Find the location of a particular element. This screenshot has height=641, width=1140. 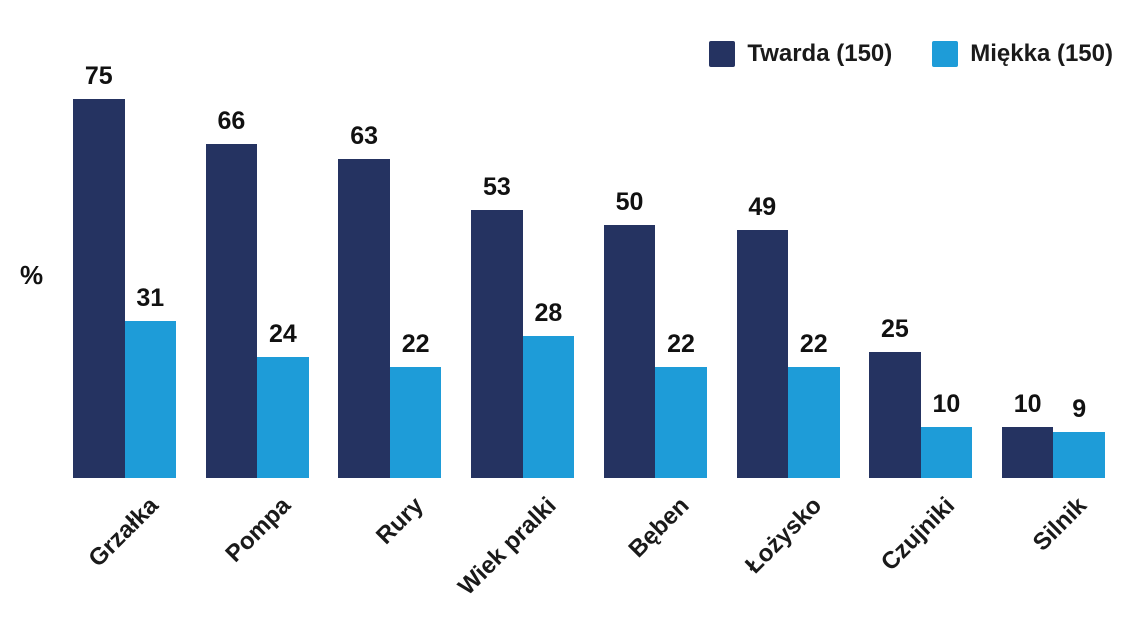

legend-swatch-twarda is located at coordinates (722, 54).